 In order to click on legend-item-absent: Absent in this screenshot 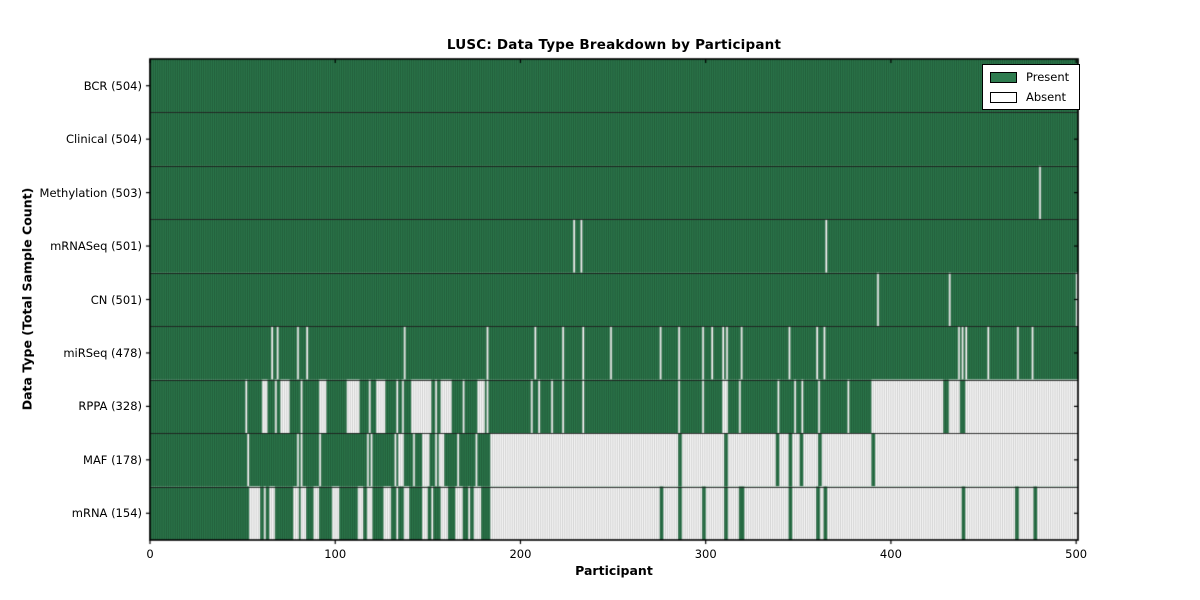, I will do `click(1029, 97)`.